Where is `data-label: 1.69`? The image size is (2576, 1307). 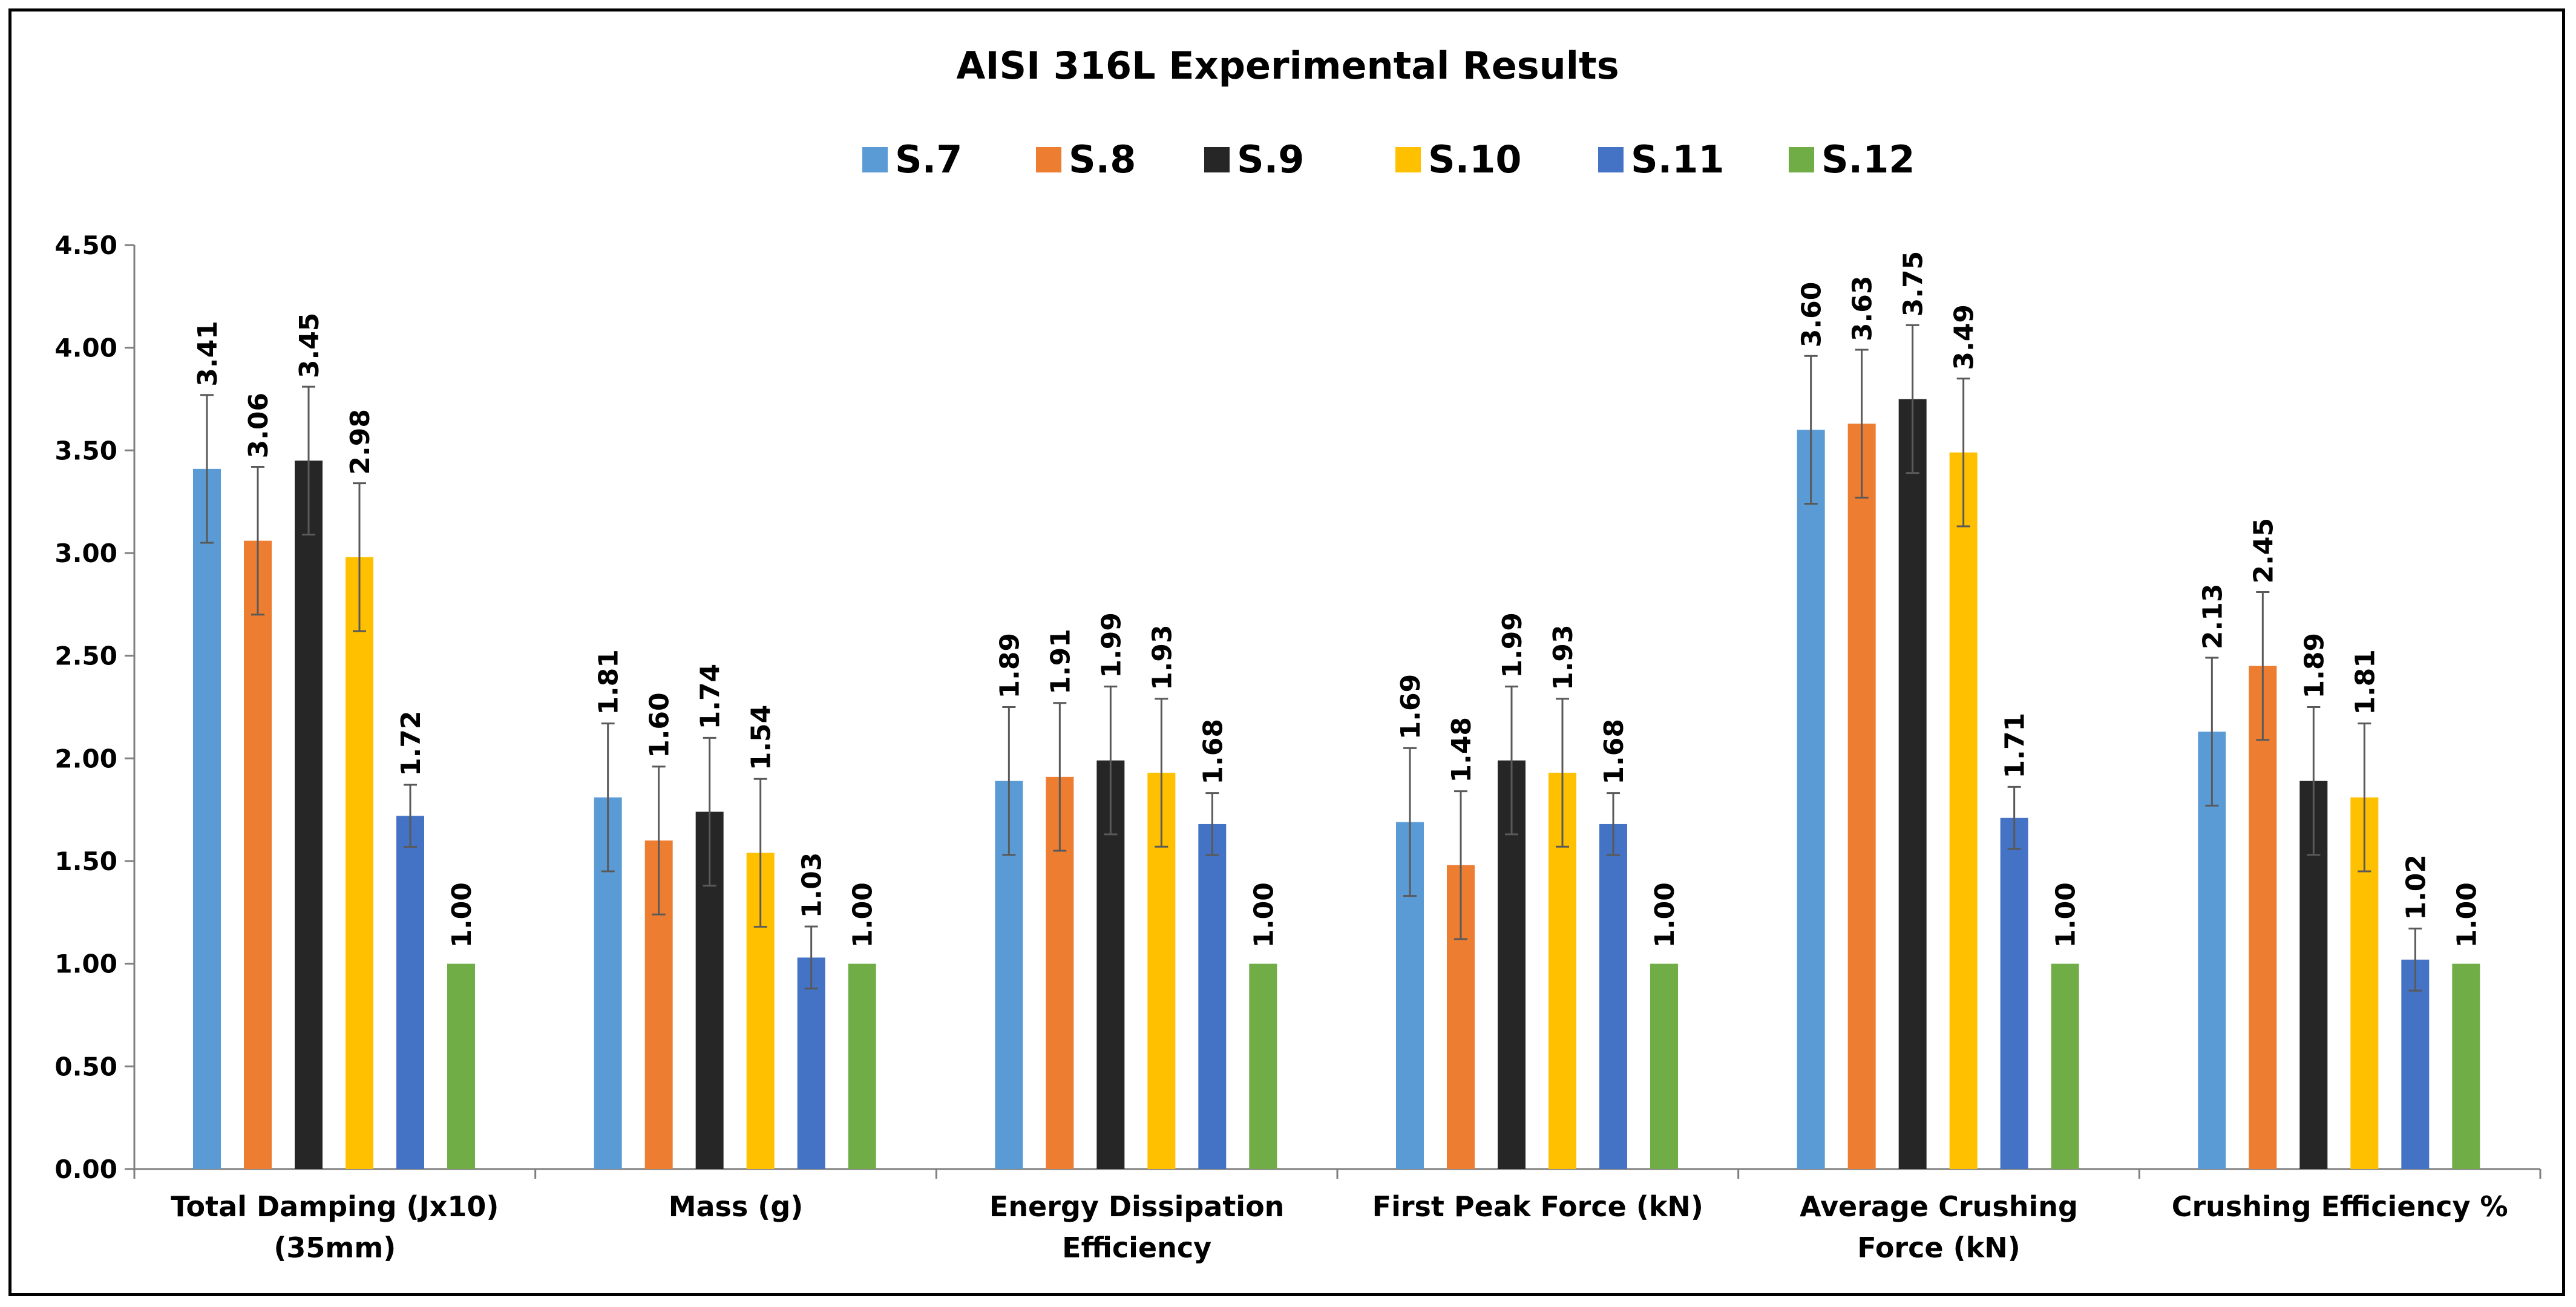 data-label: 1.69 is located at coordinates (1410, 707).